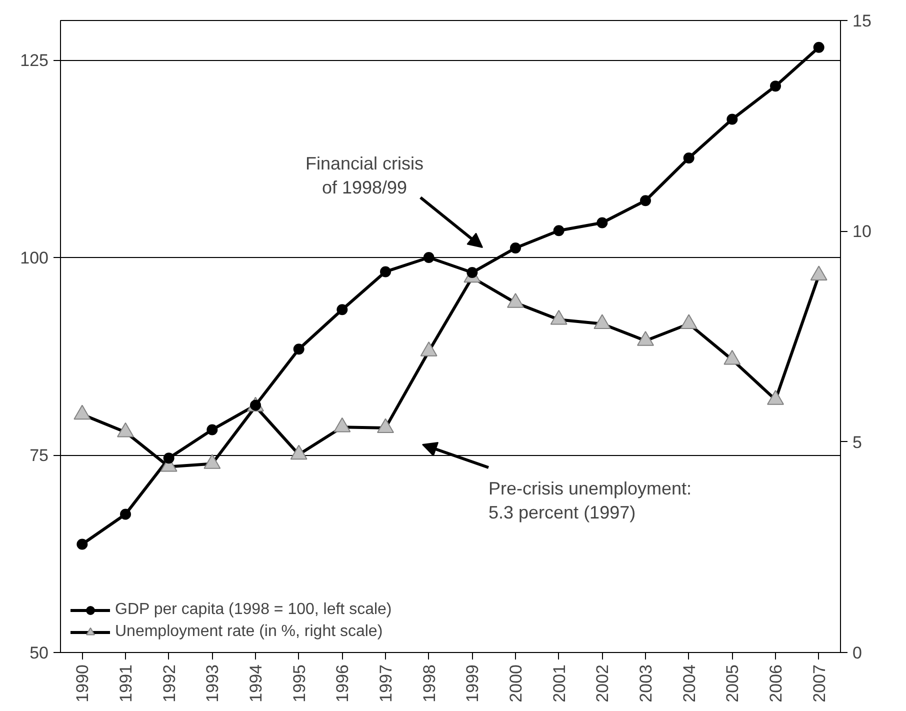 The image size is (906, 711). Describe the element at coordinates (819, 683) in the screenshot. I see `x-tick-label: 2007` at that location.